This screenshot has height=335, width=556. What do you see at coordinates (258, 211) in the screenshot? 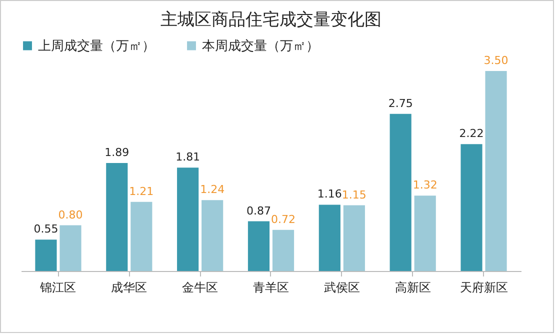
I see `data-label: 0.87` at bounding box center [258, 211].